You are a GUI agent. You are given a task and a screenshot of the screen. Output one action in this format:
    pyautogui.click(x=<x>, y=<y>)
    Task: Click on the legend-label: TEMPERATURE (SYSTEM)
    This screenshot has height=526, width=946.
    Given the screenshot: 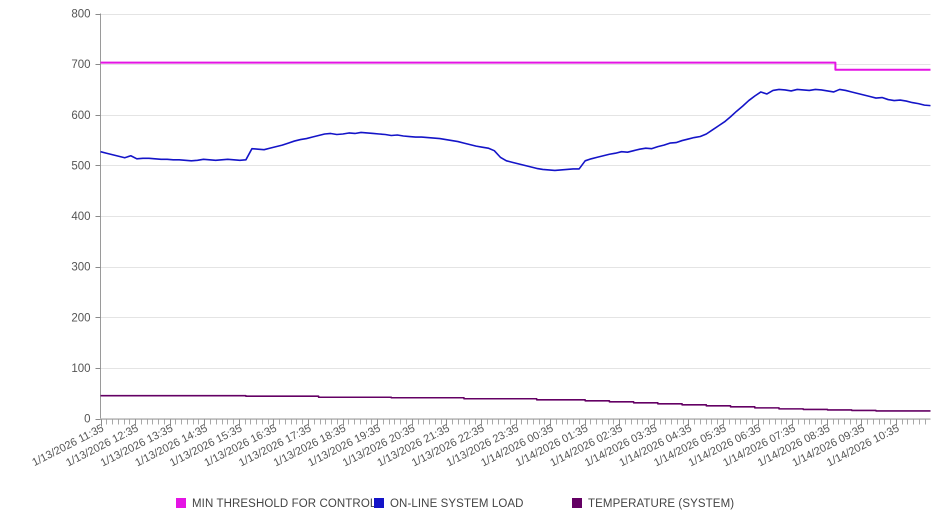 What is the action you would take?
    pyautogui.click(x=661, y=504)
    